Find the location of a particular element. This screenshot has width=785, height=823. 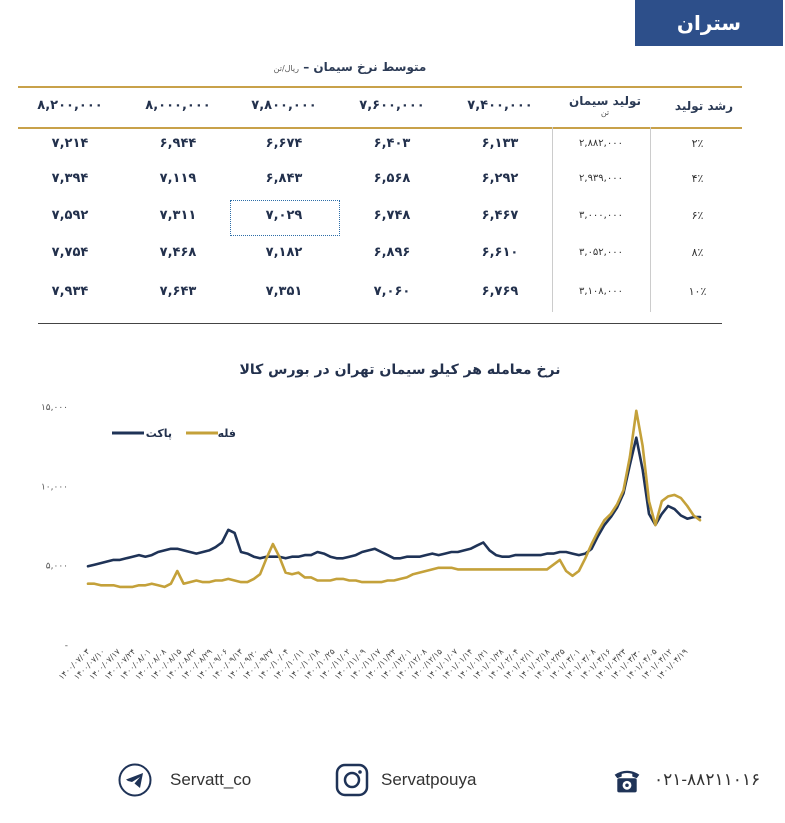

table-cell: ۷,۱۱۹ is located at coordinates (178, 178).